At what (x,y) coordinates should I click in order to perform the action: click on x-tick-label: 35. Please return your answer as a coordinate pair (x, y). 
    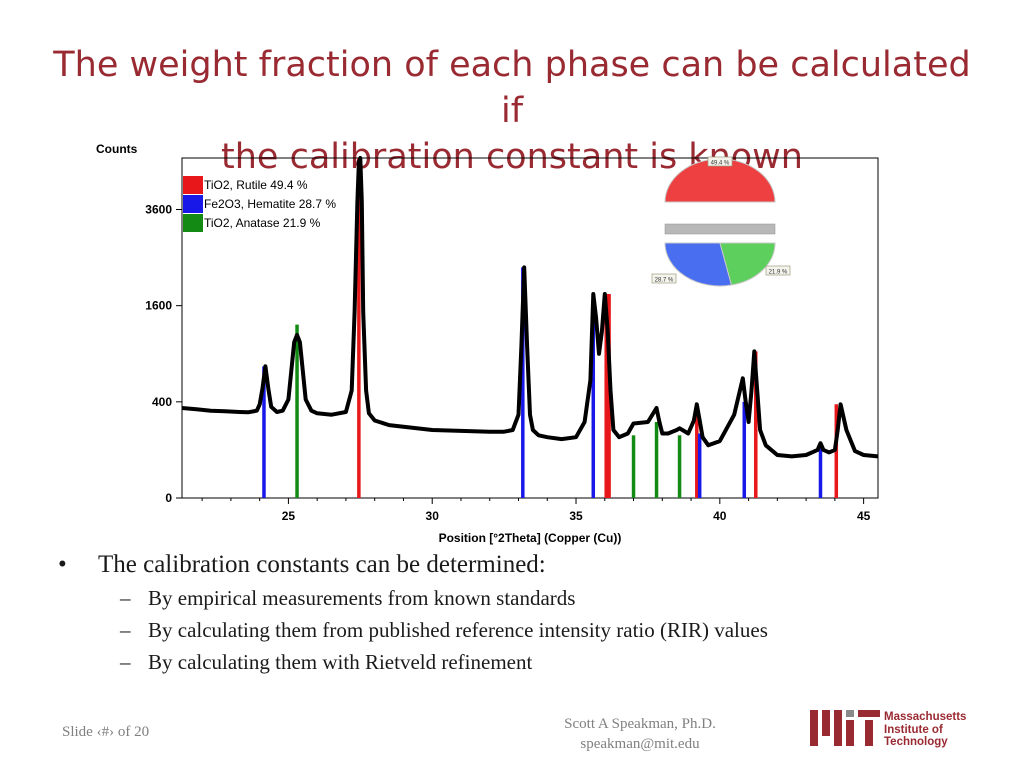
    Looking at the image, I should click on (576, 516).